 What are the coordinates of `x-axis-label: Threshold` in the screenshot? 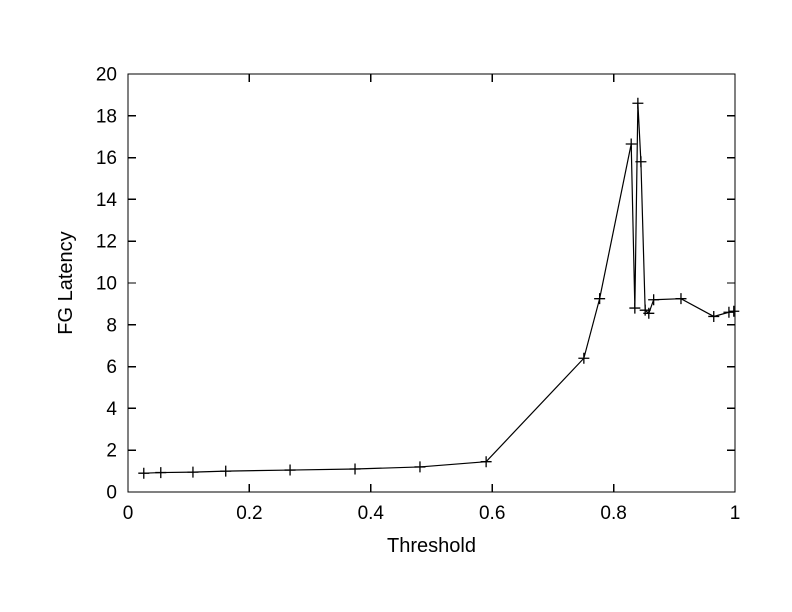 It's located at (431, 546).